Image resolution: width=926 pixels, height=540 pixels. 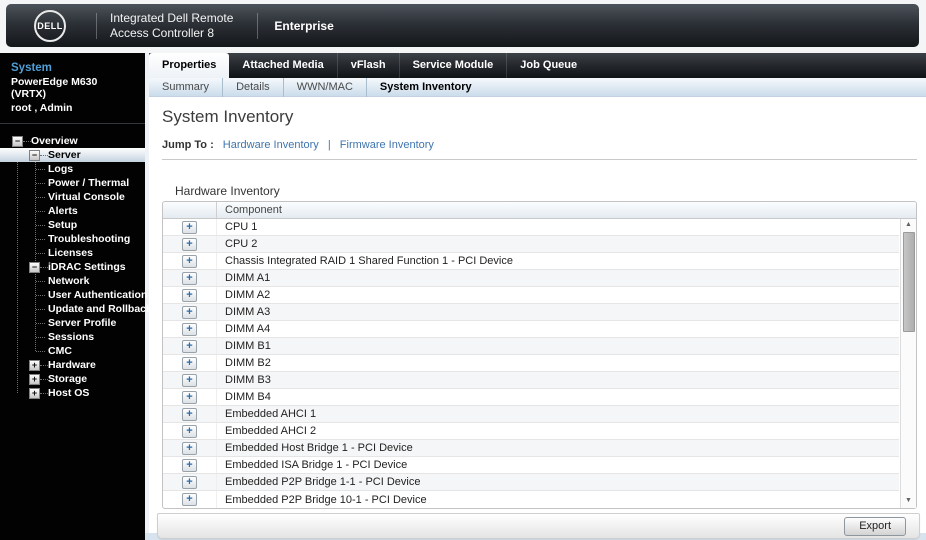 I want to click on sidebar-item-label: Server Profile, so click(x=82, y=323).